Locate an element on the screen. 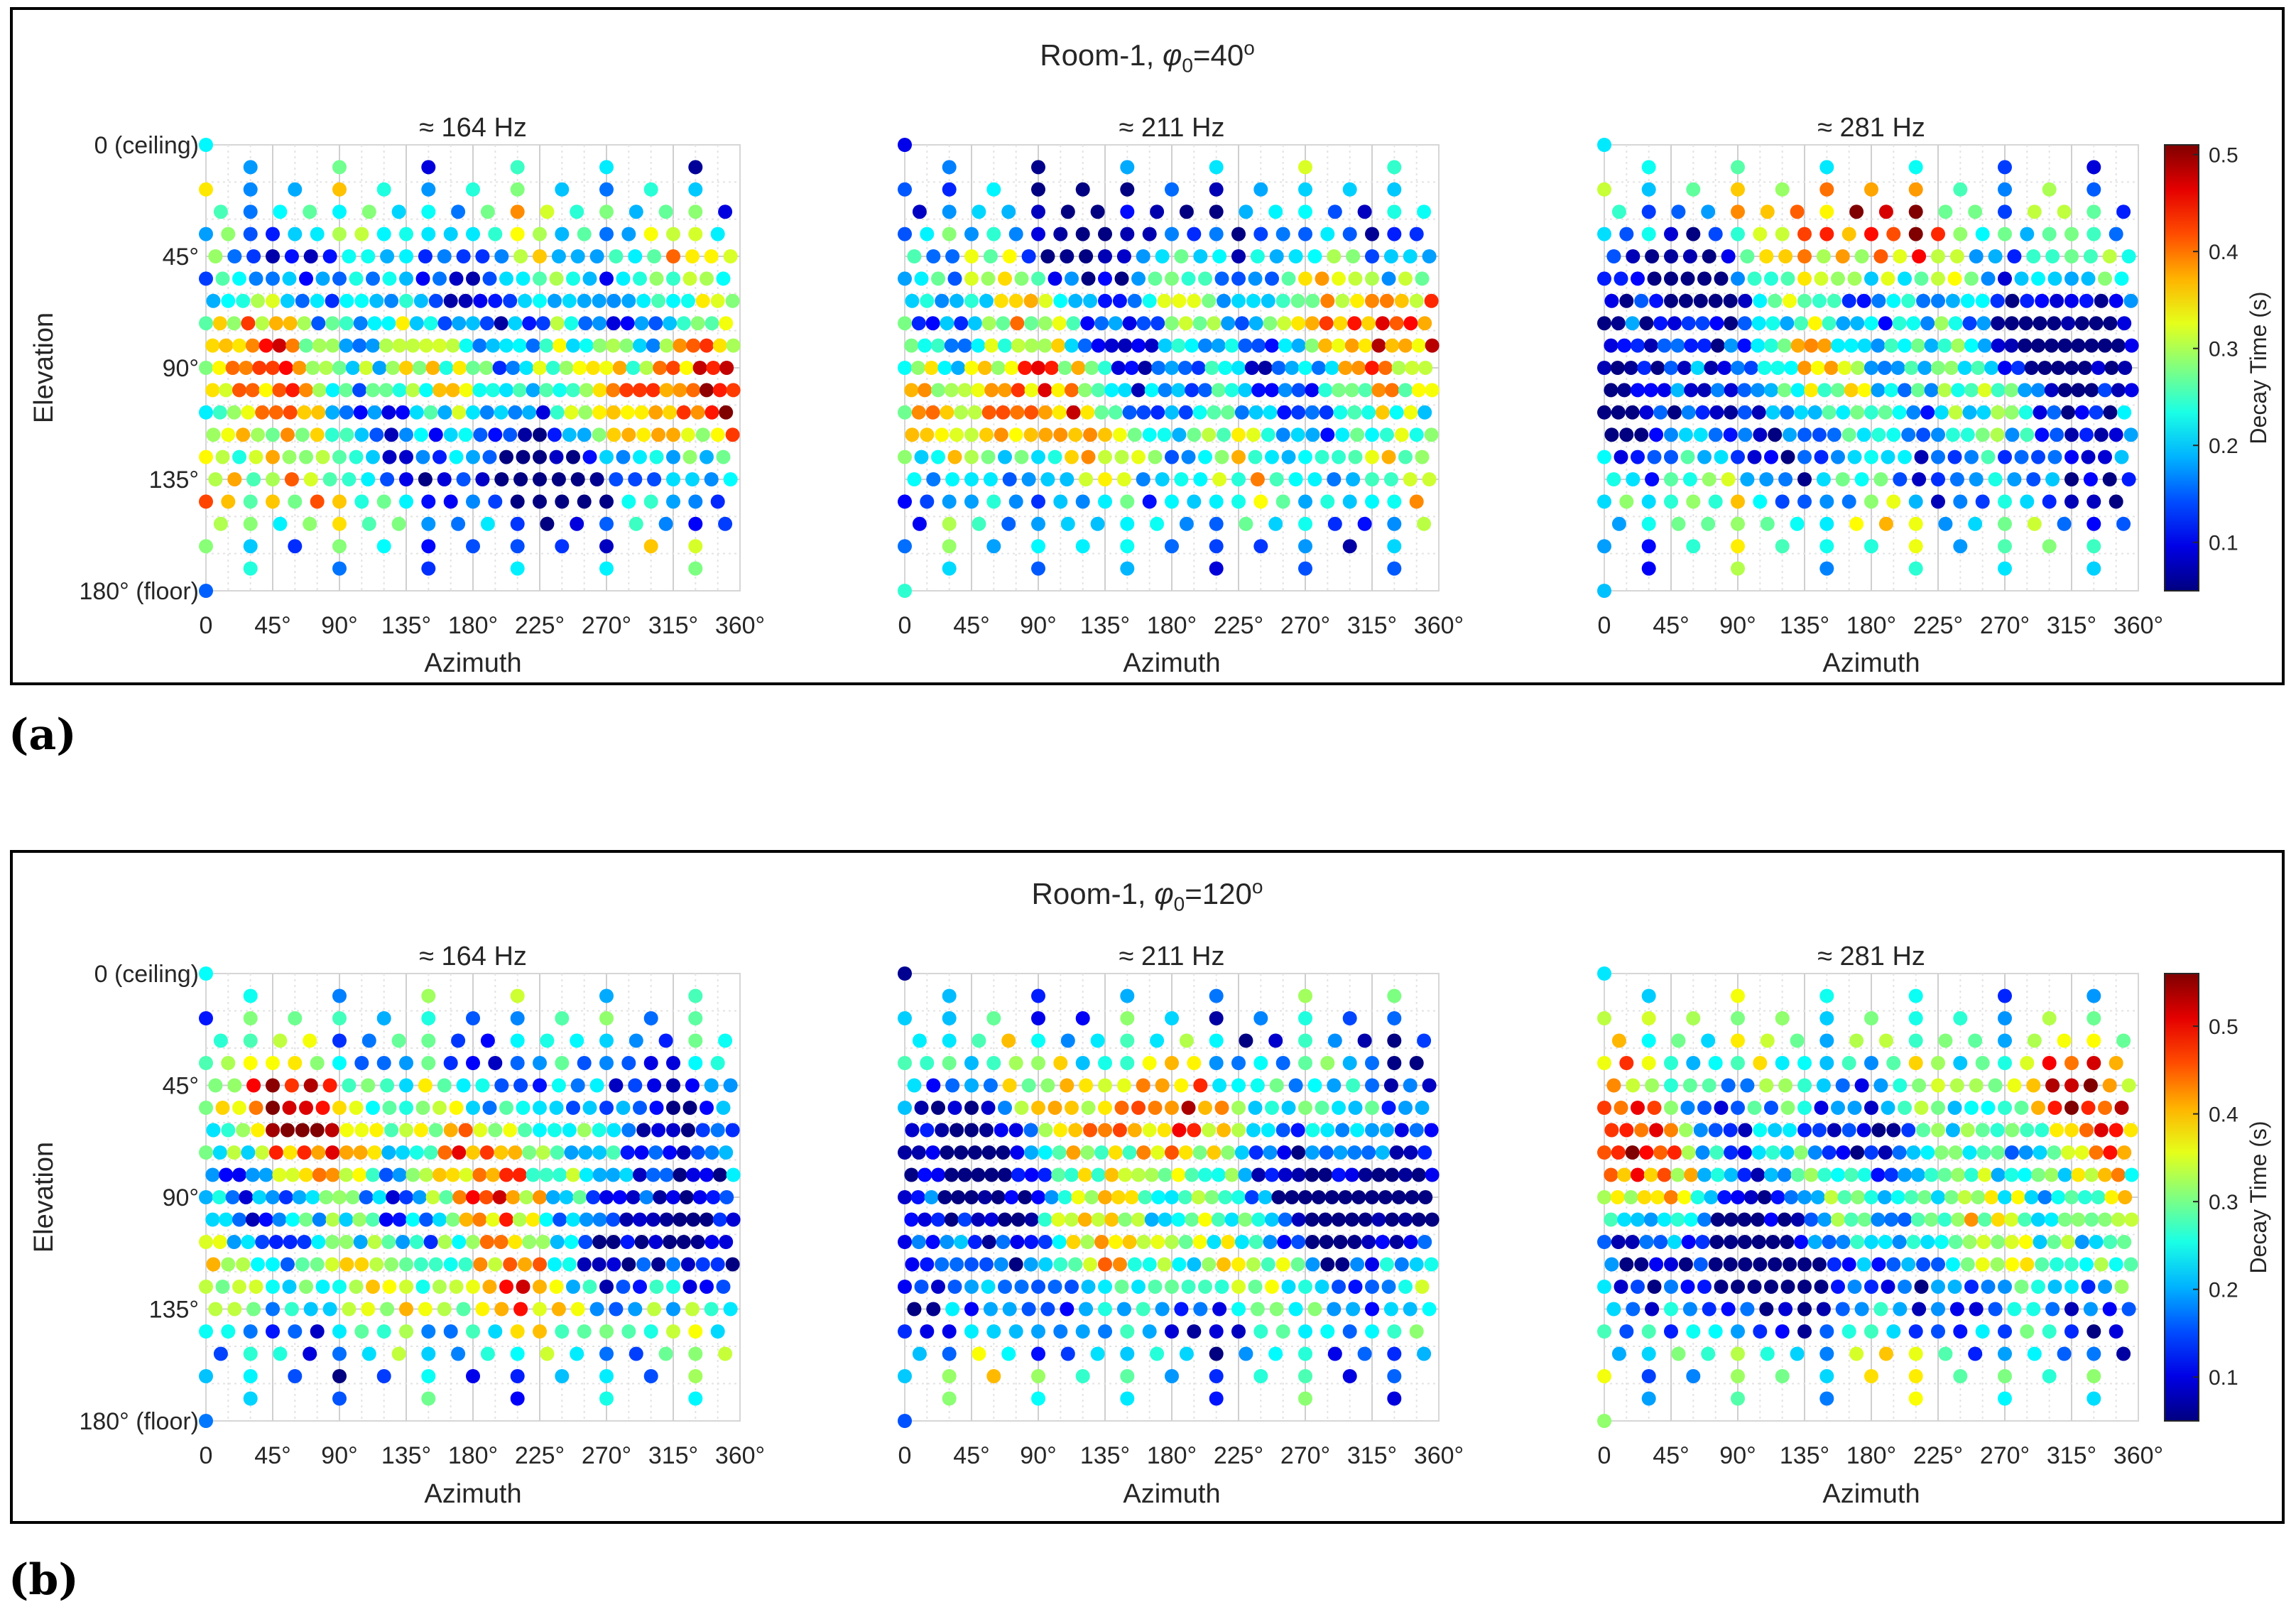  colorbar-label: Decay Time (s) is located at coordinates (2259, 367).